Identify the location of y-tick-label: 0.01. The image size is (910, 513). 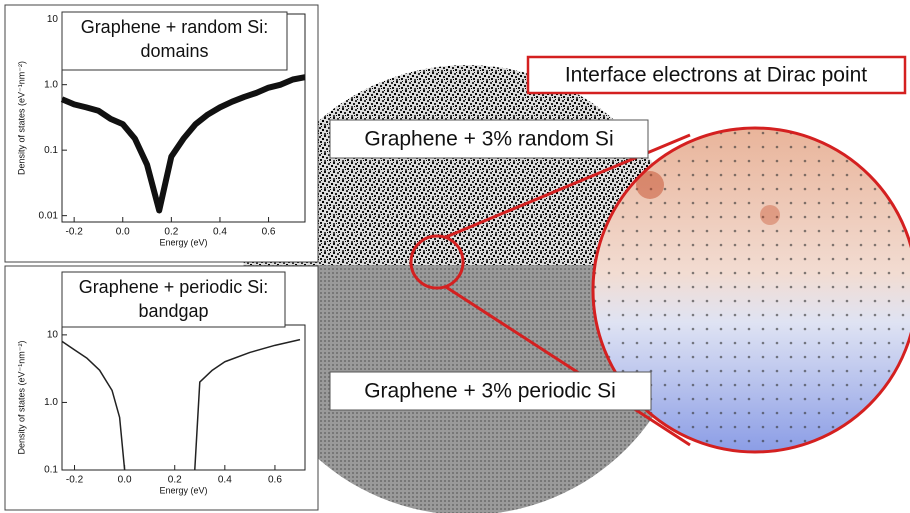
(49, 215).